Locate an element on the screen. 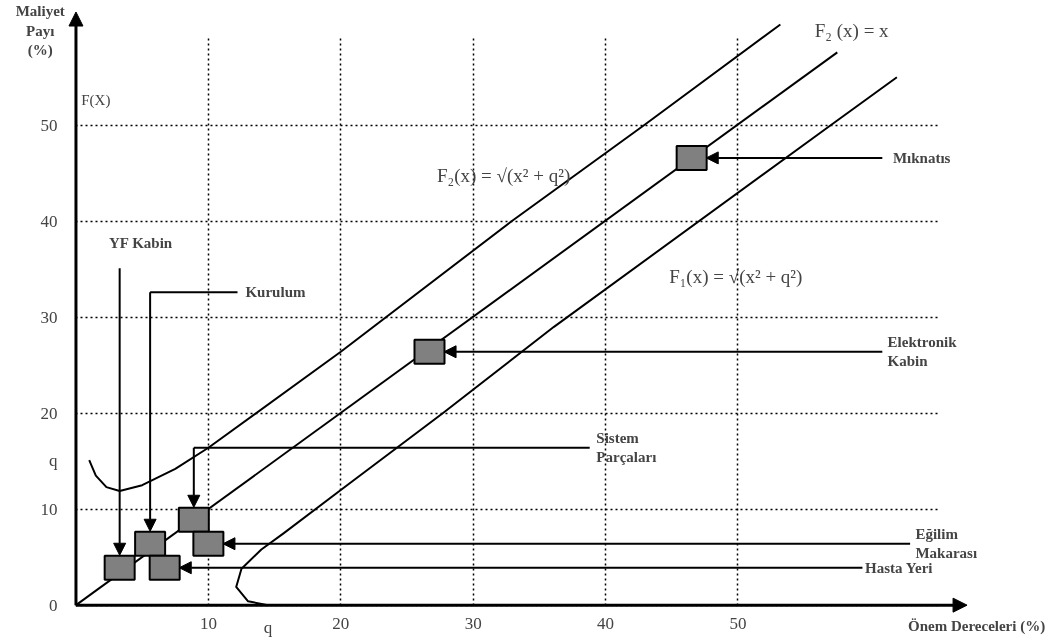 Image resolution: width=1046 pixels, height=644 pixels. annotation: YF Kabin is located at coordinates (140, 243).